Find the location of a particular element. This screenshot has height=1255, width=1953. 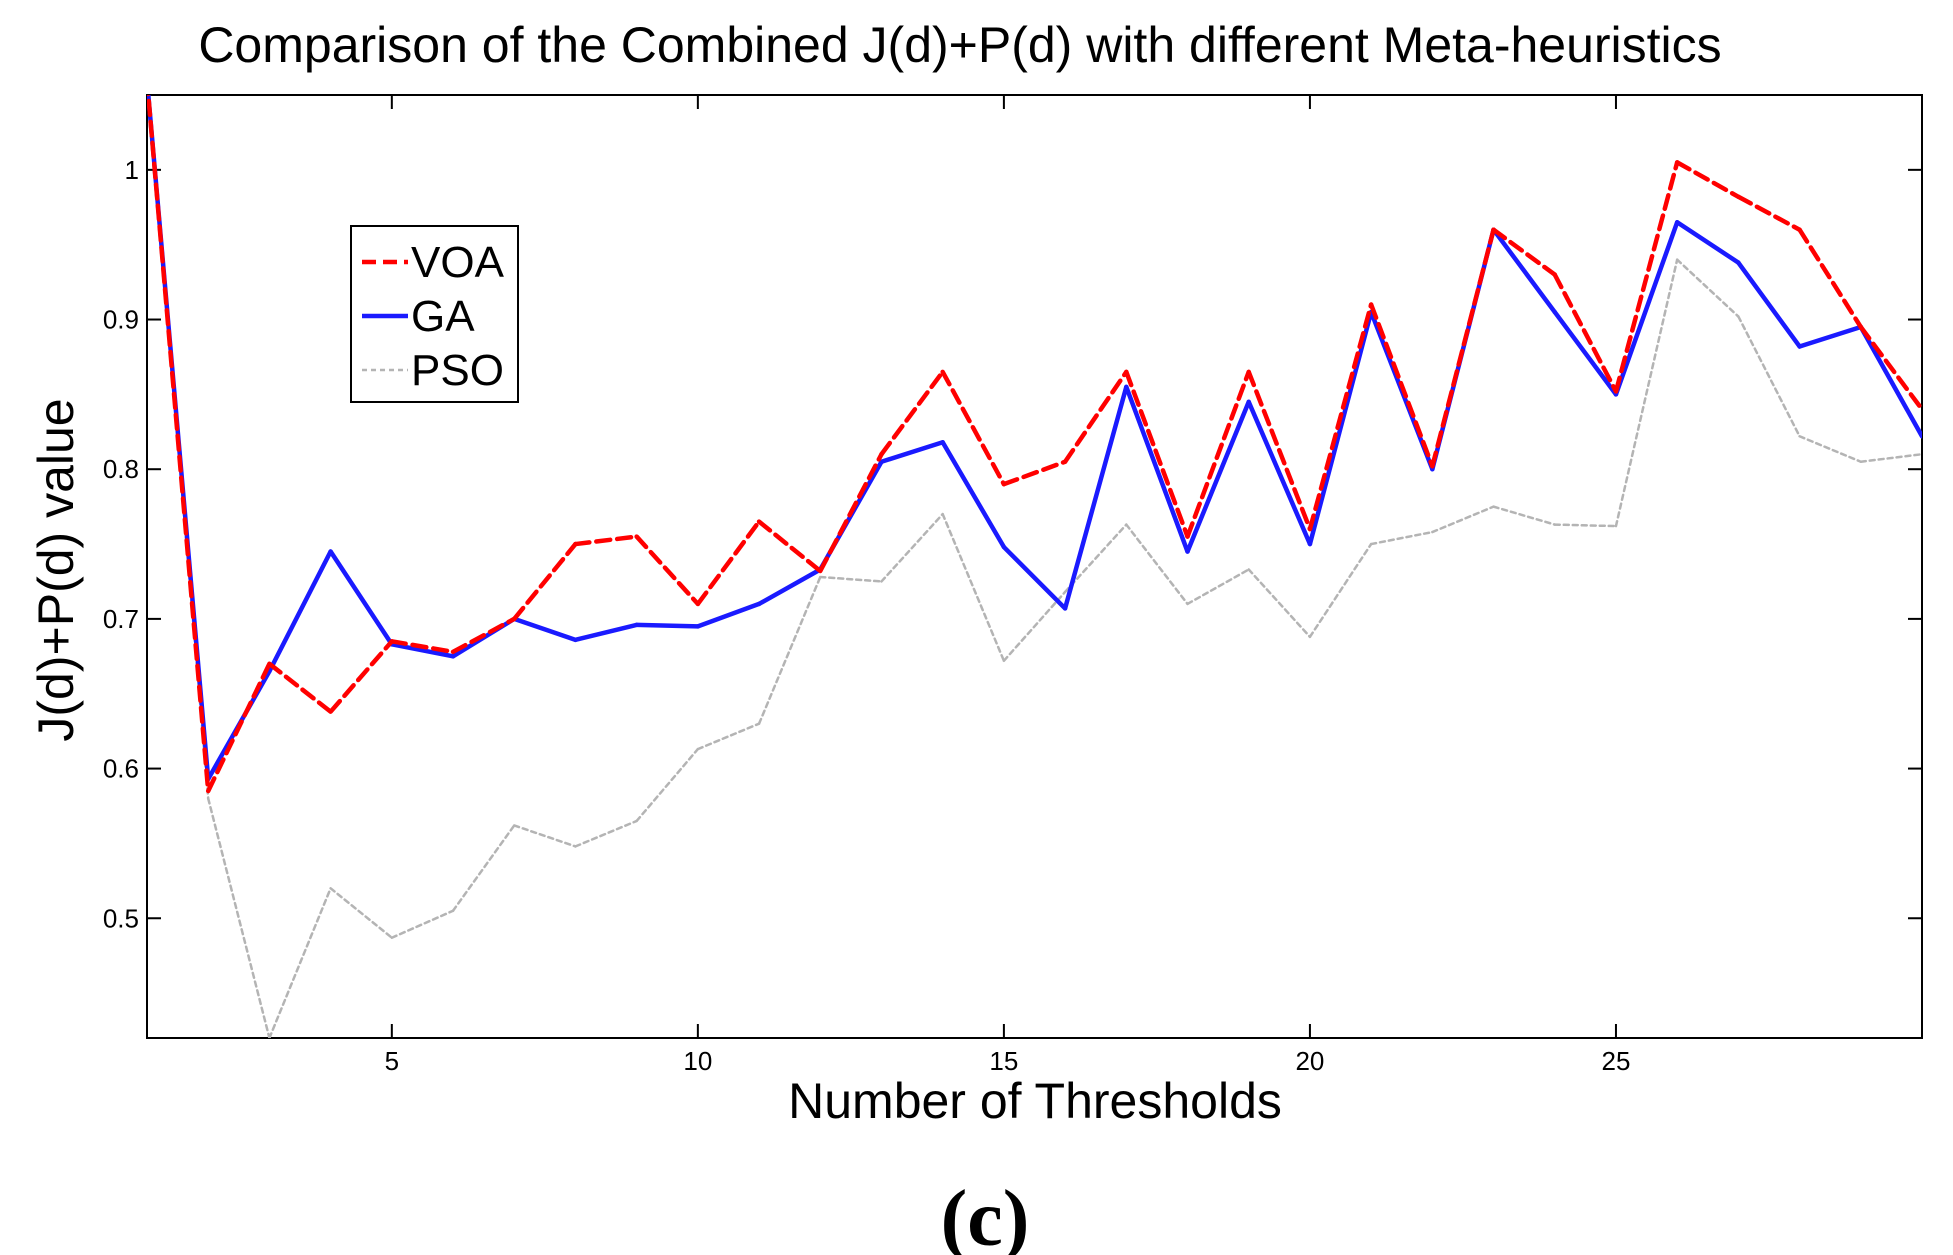

x-tick-label: 15 is located at coordinates (1003, 1061).